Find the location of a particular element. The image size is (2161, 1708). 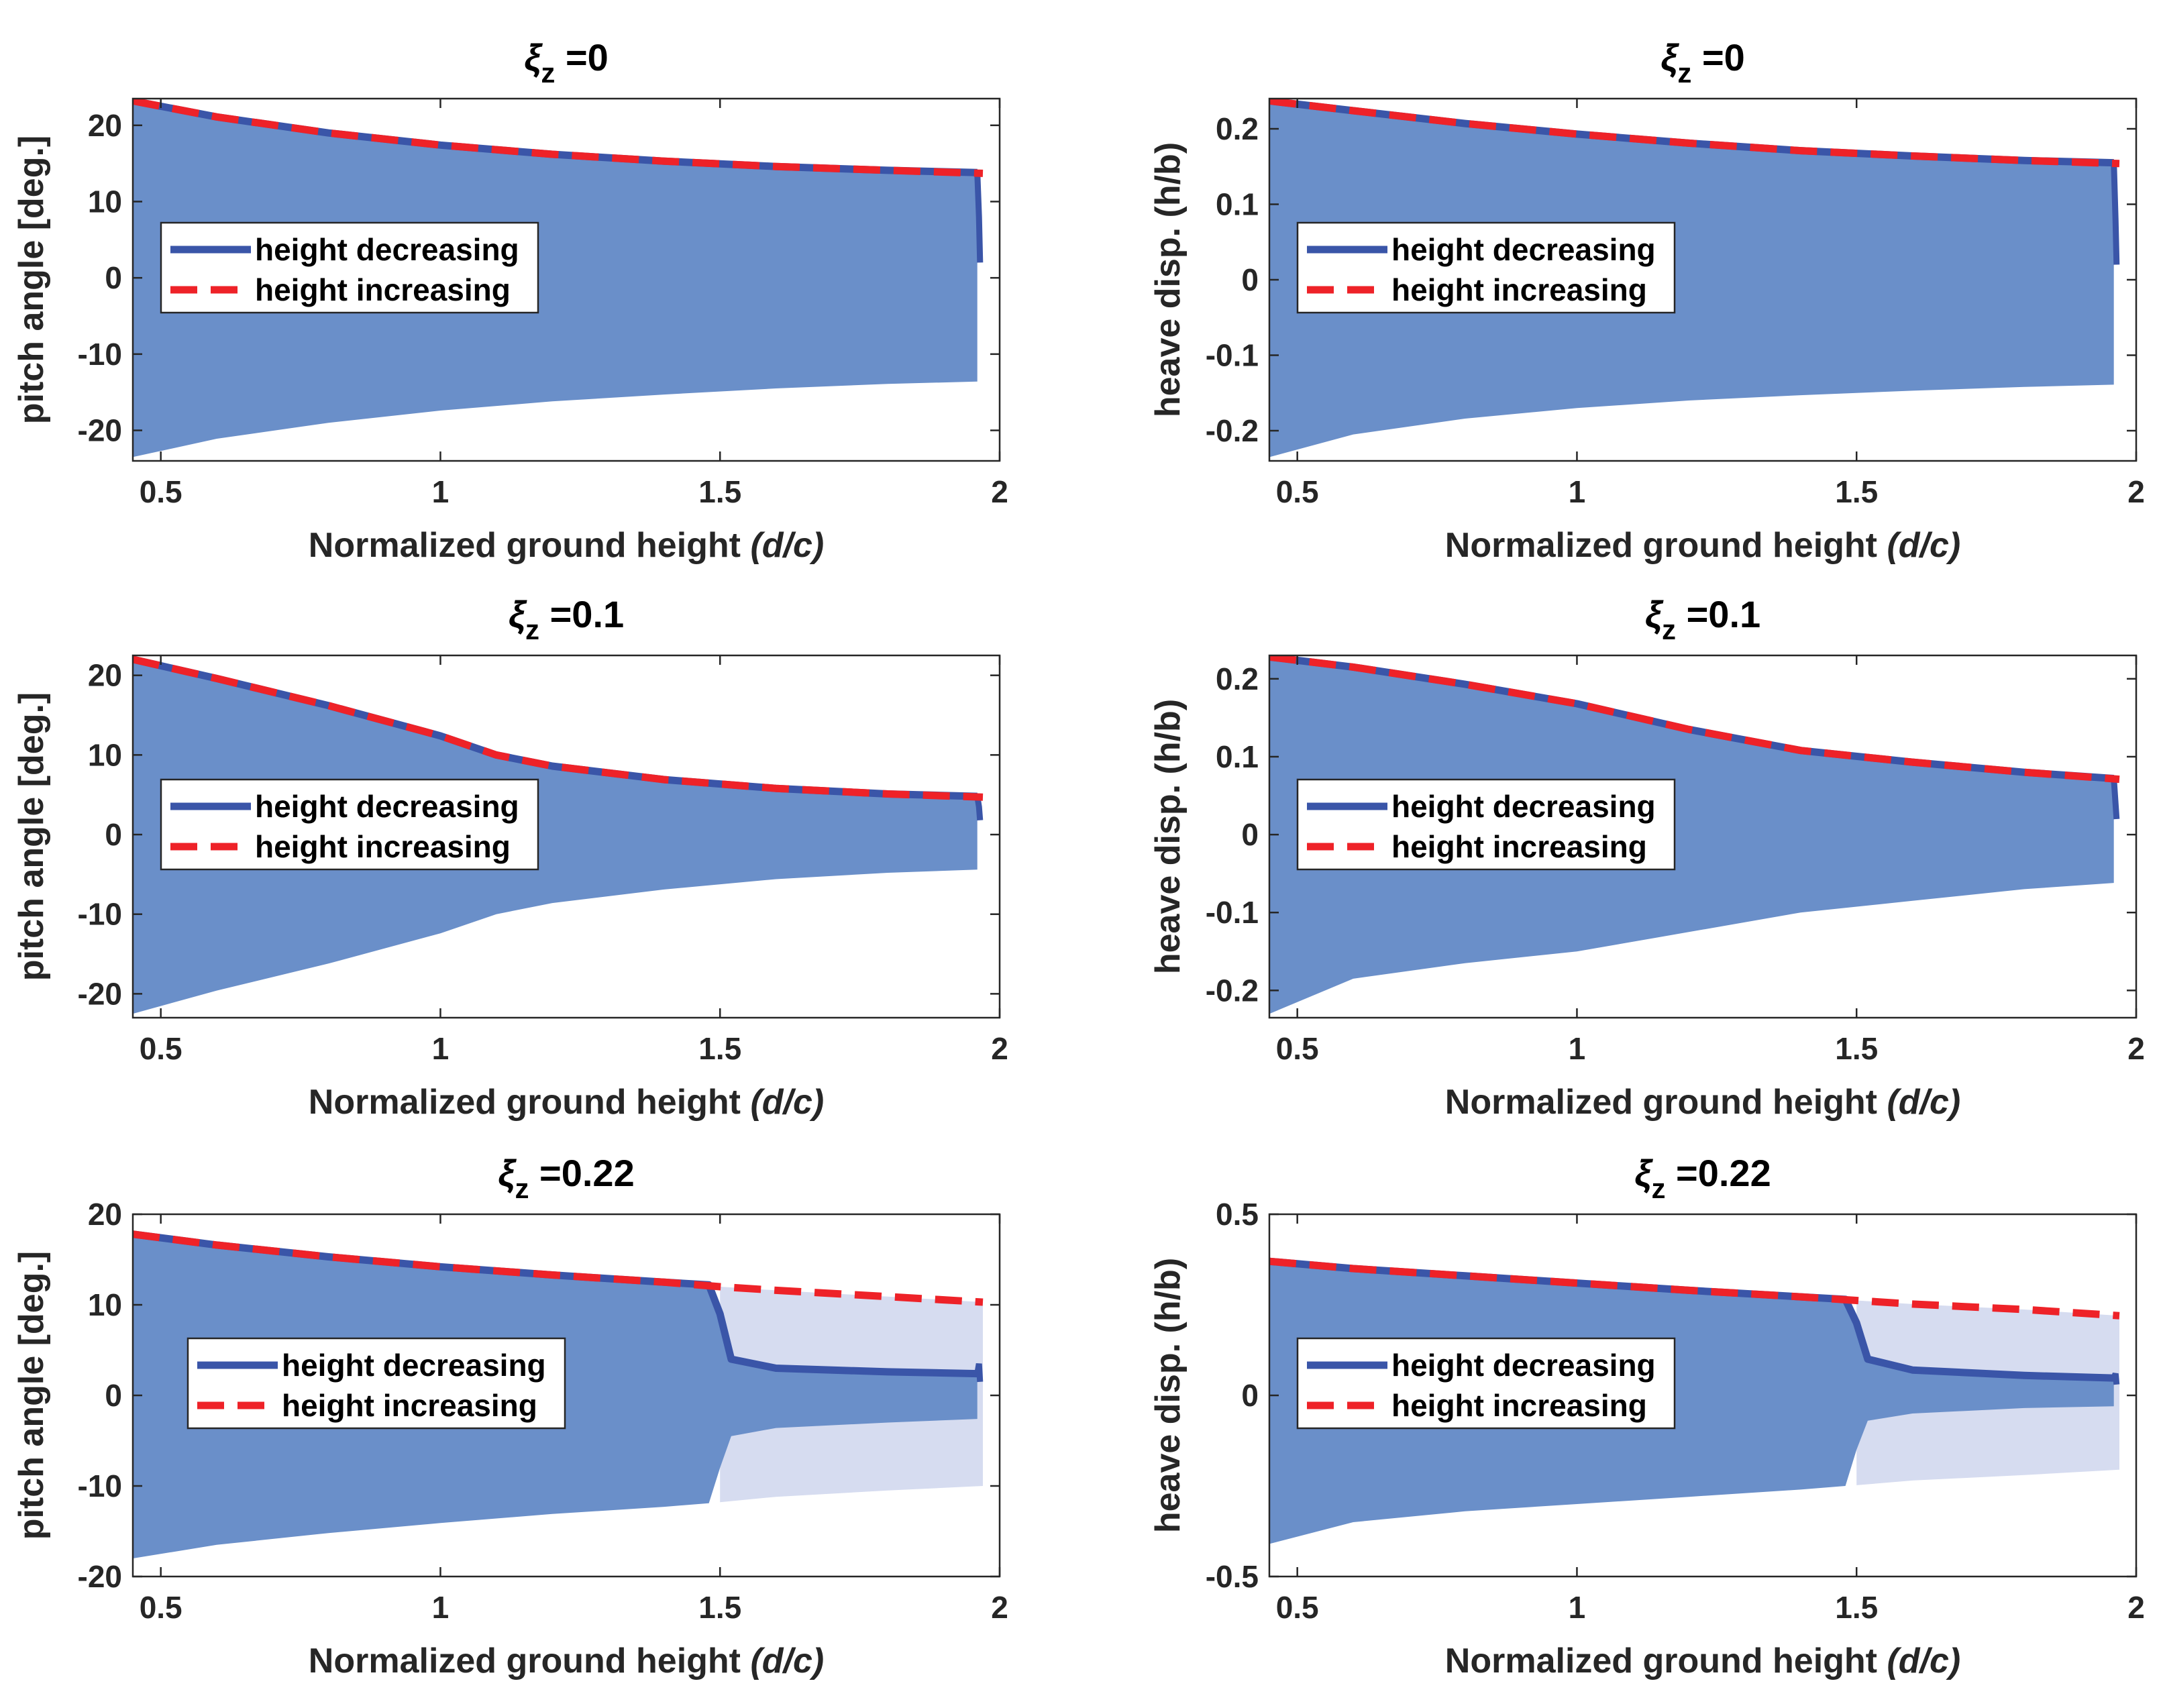

y-tick-label: -0.5 is located at coordinates (1232, 1577).